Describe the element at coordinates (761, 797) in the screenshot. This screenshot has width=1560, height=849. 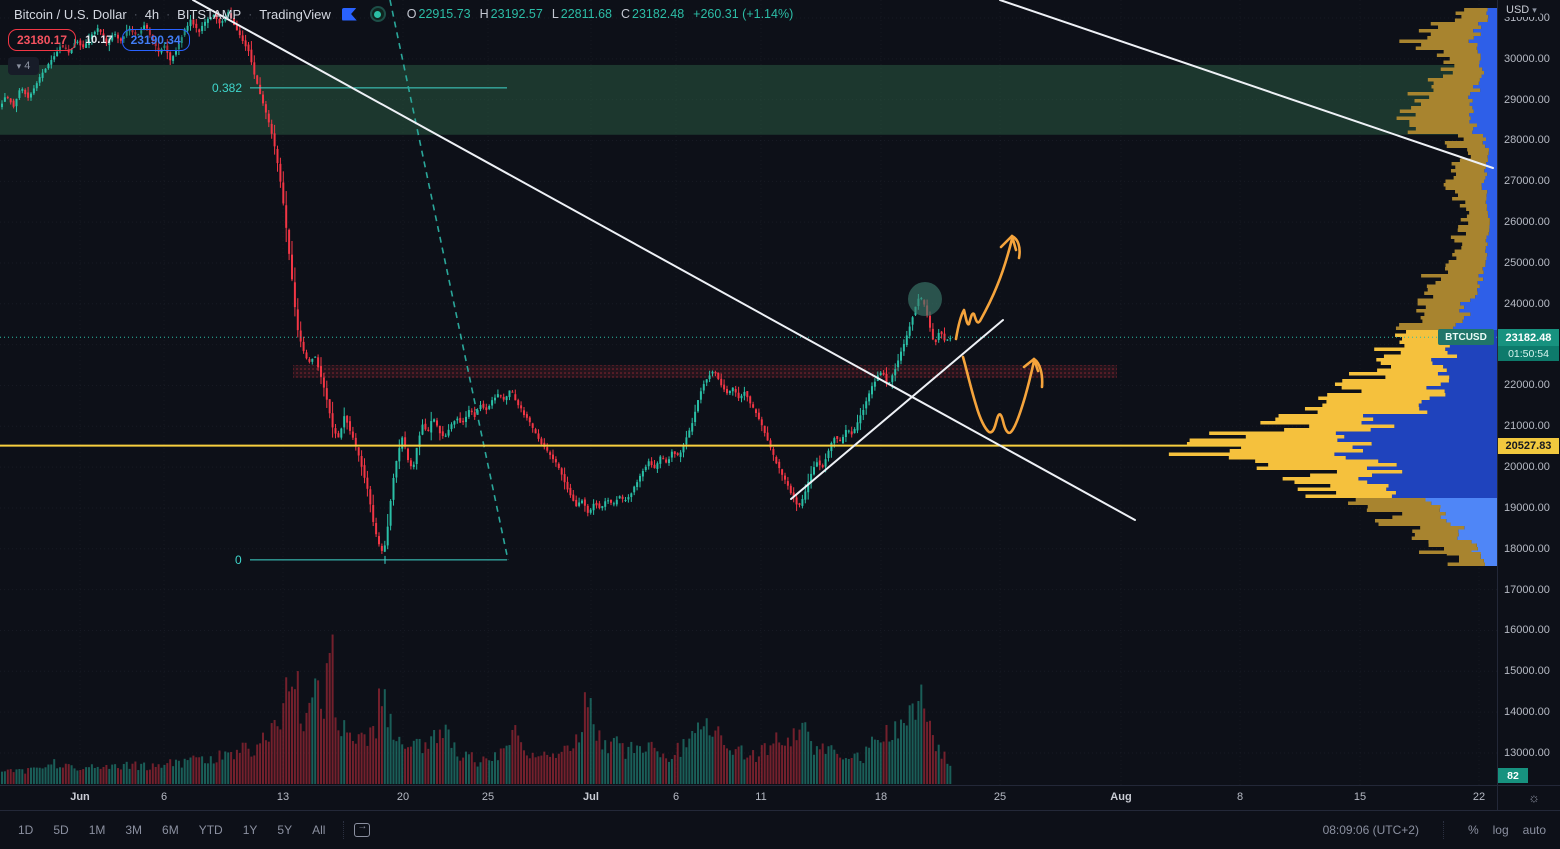
I see `time-tick-label: 11` at that location.